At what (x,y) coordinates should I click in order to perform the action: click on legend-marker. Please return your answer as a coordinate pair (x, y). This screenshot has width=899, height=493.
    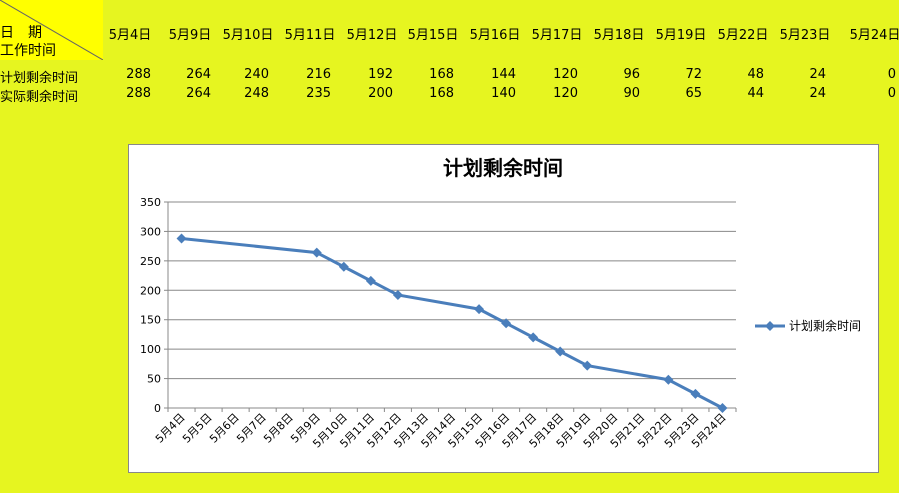
    Looking at the image, I should click on (770, 326).